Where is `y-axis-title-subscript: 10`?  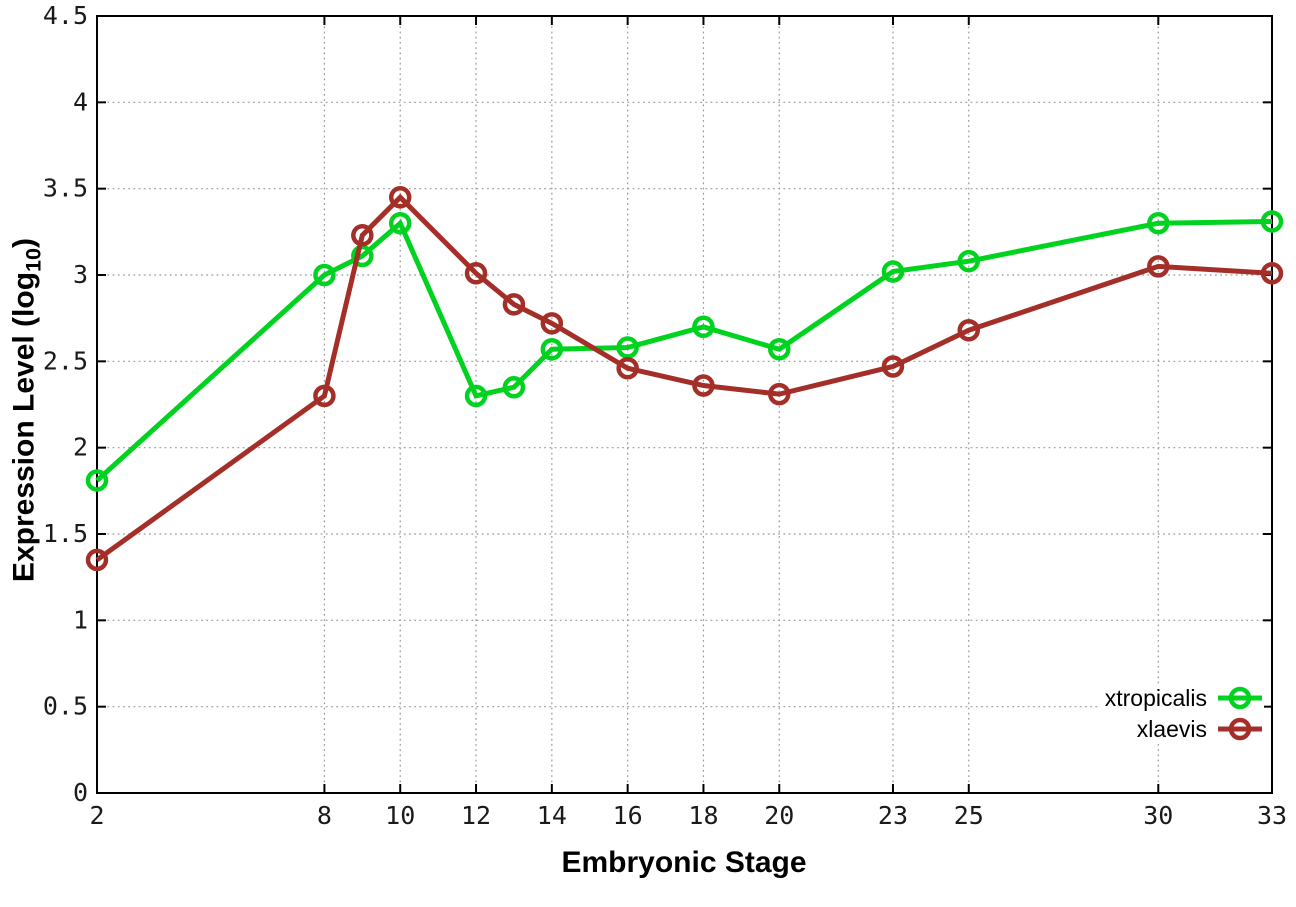 y-axis-title-subscript: 10 is located at coordinates (33, 259).